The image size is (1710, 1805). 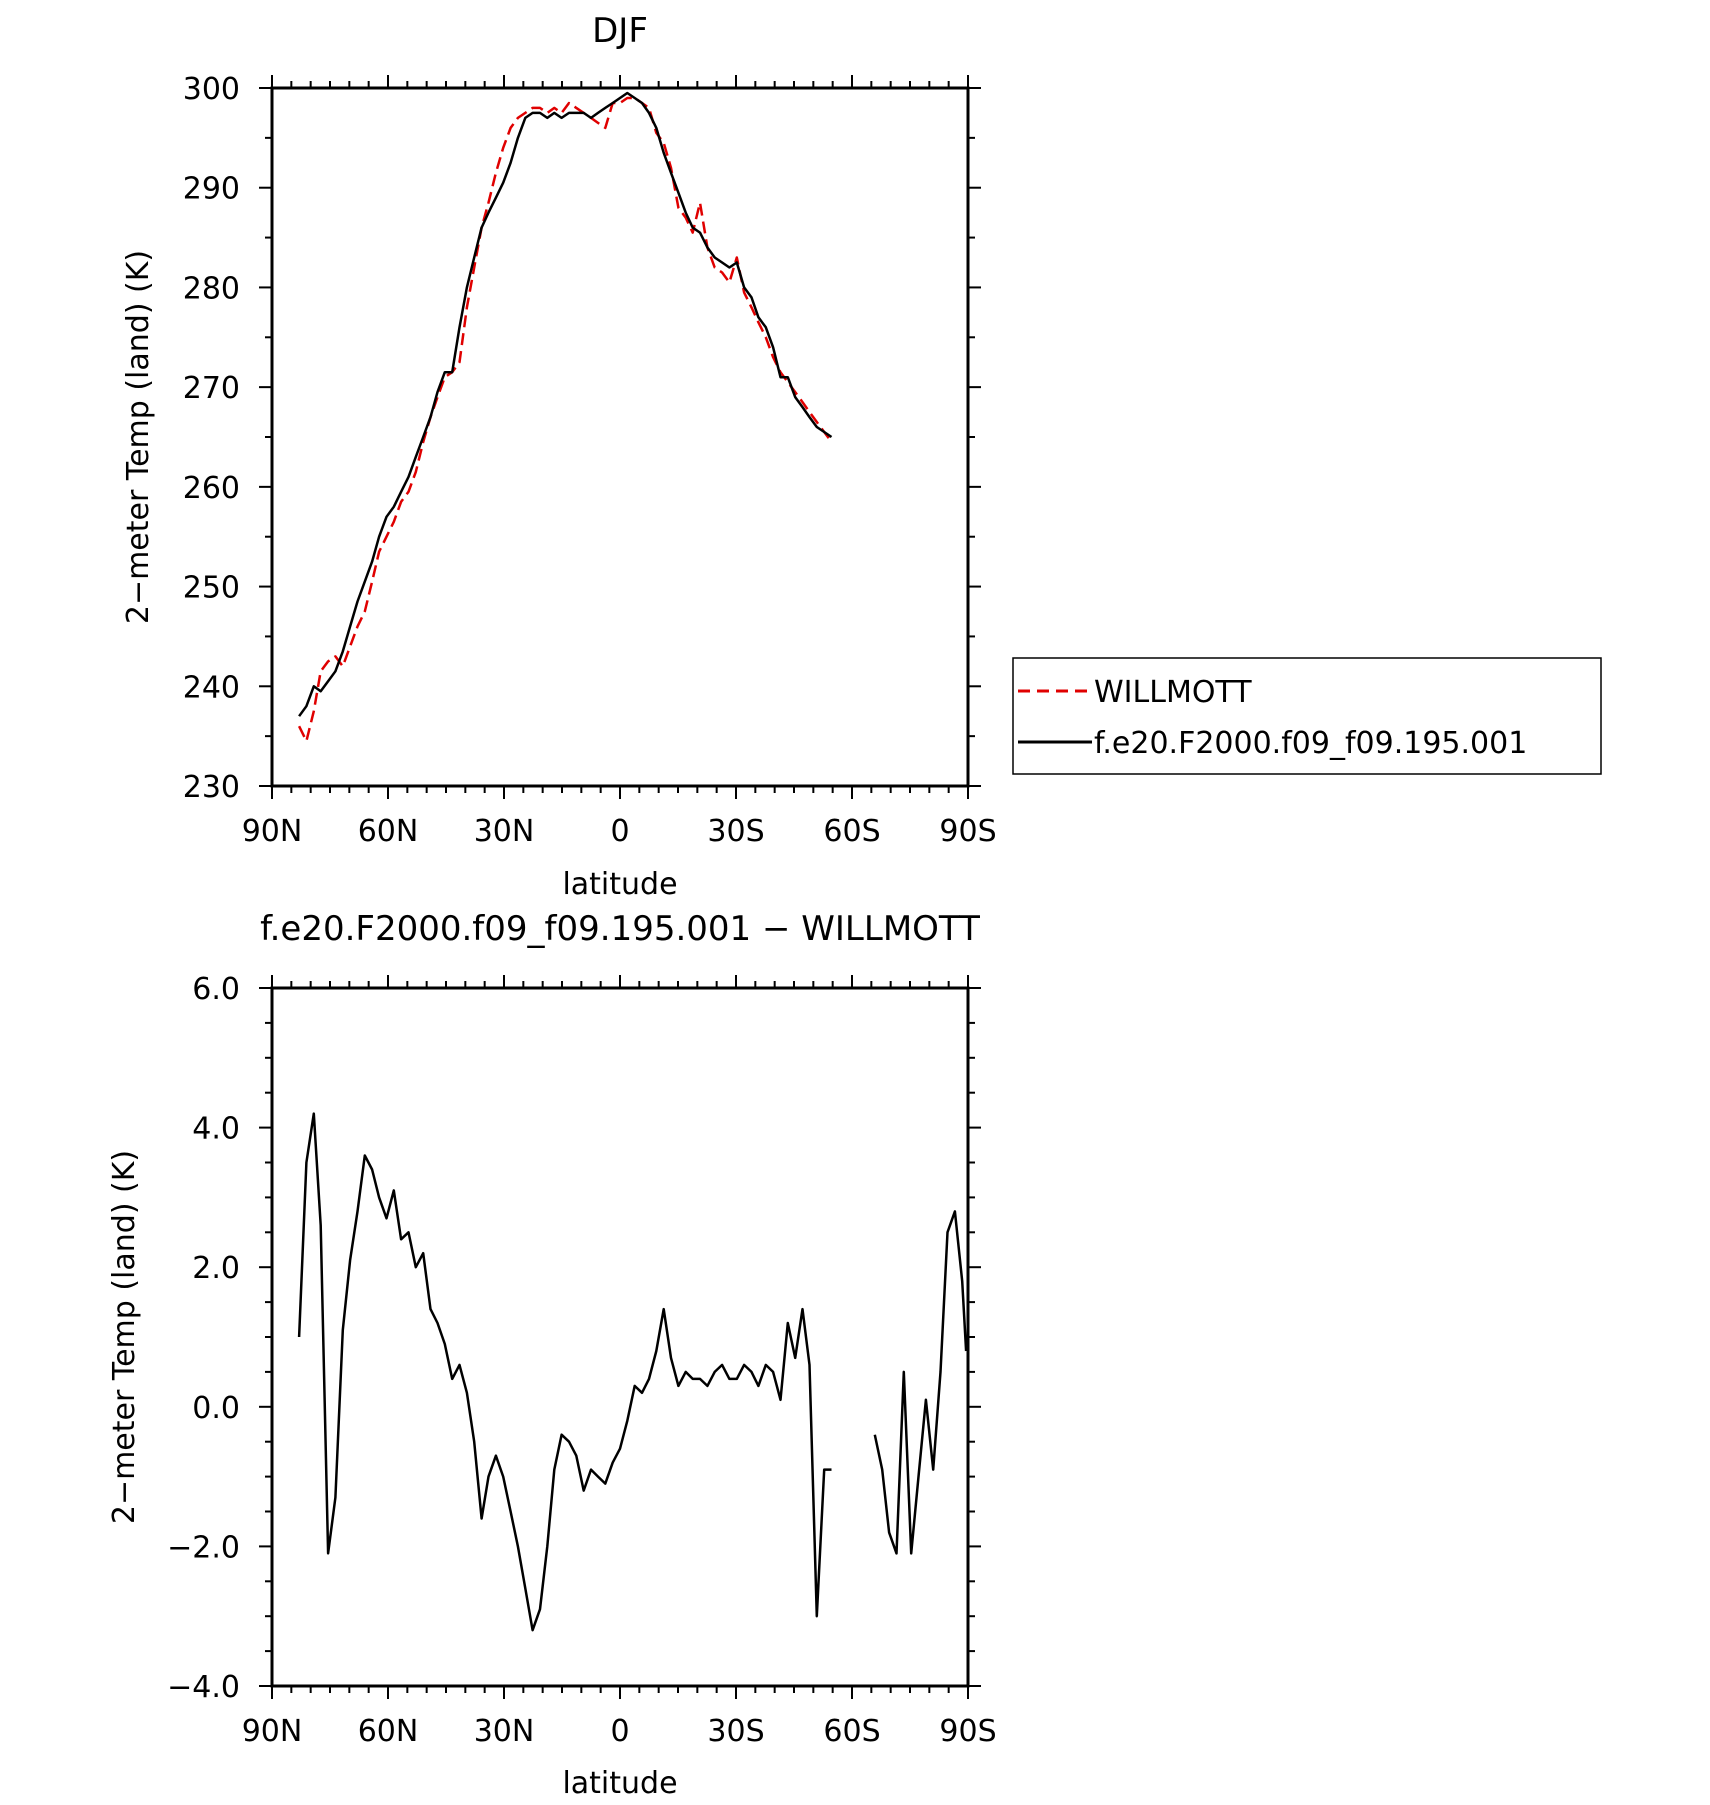 I want to click on top-xtick-label: 60N, so click(x=388, y=831).